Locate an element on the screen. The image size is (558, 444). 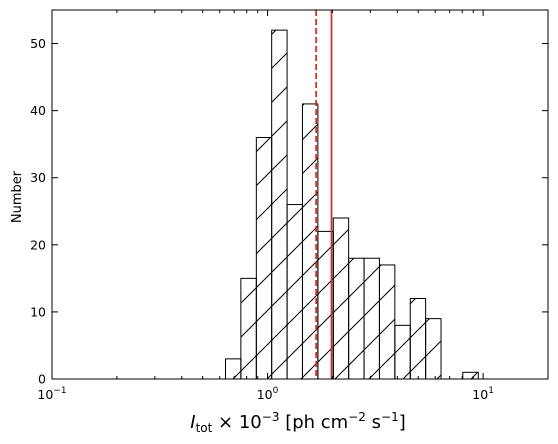
x-tick-label: 10⁰ is located at coordinates (268, 394).